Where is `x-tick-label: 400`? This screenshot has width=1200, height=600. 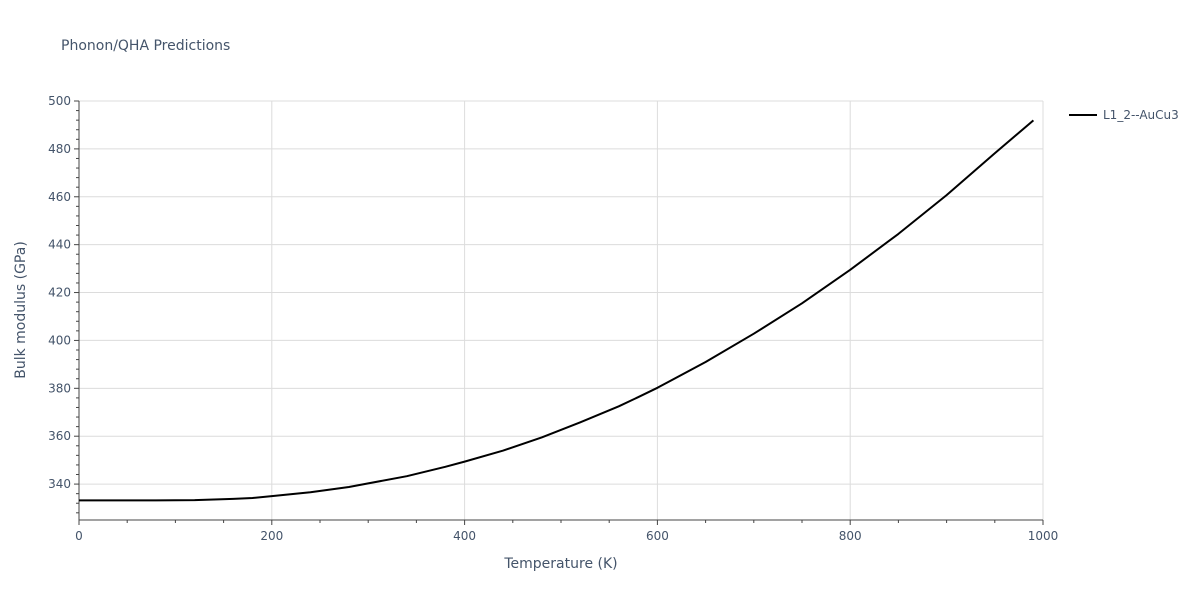 x-tick-label: 400 is located at coordinates (464, 536).